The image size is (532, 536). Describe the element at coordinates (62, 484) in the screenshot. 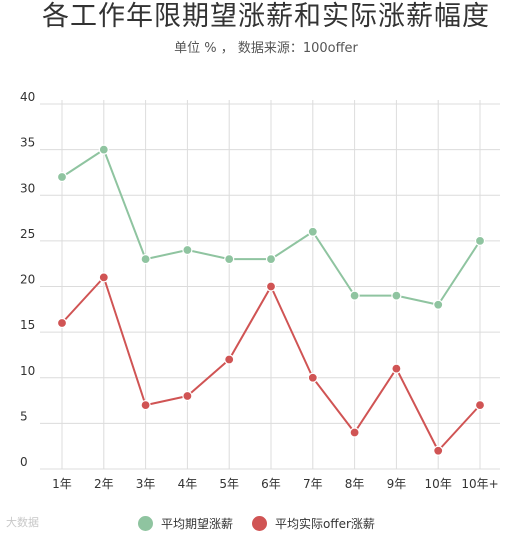

I see `x-tick-label: 1年` at that location.